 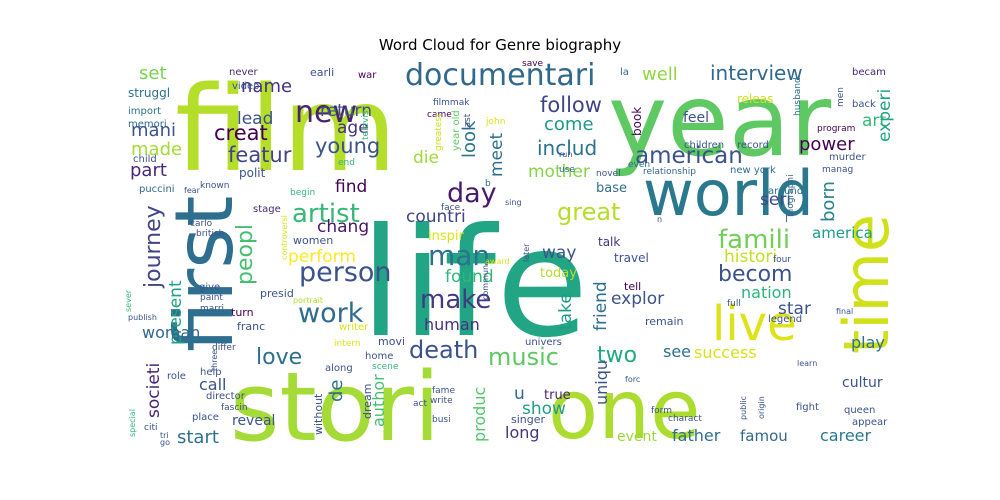 I want to click on word-american: american, so click(x=689, y=156).